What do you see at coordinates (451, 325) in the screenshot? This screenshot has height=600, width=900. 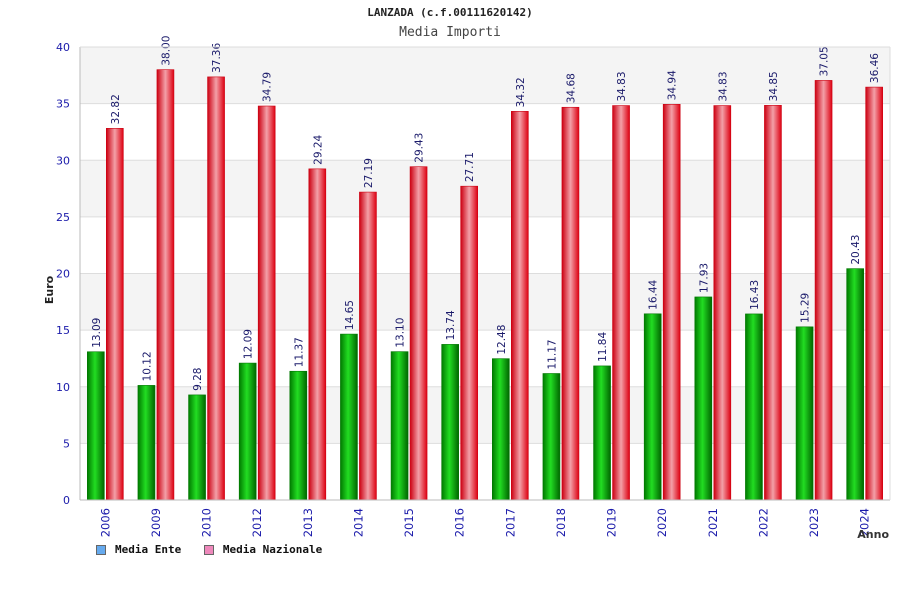 I see `data-label-media-ente: 13.74` at bounding box center [451, 325].